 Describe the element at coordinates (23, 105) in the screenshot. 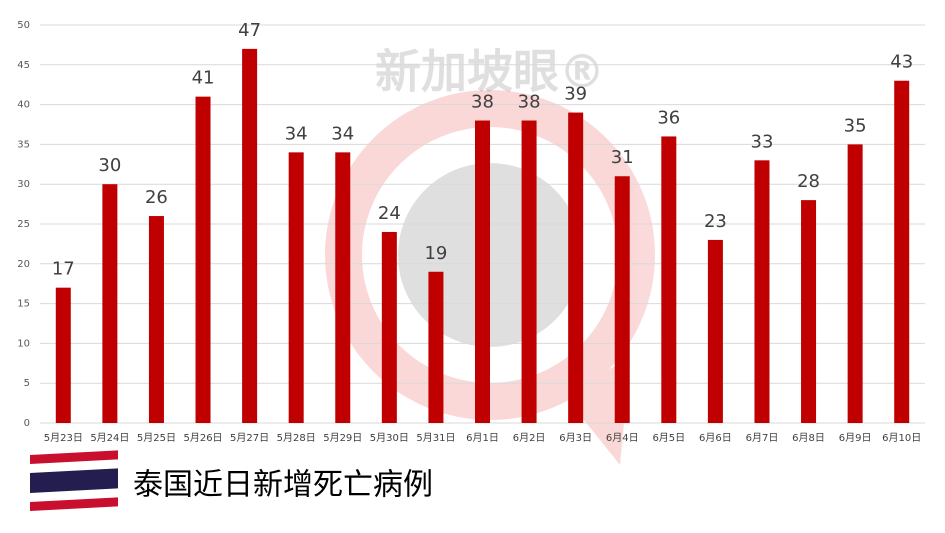

I see `y-tick-label: 40` at that location.